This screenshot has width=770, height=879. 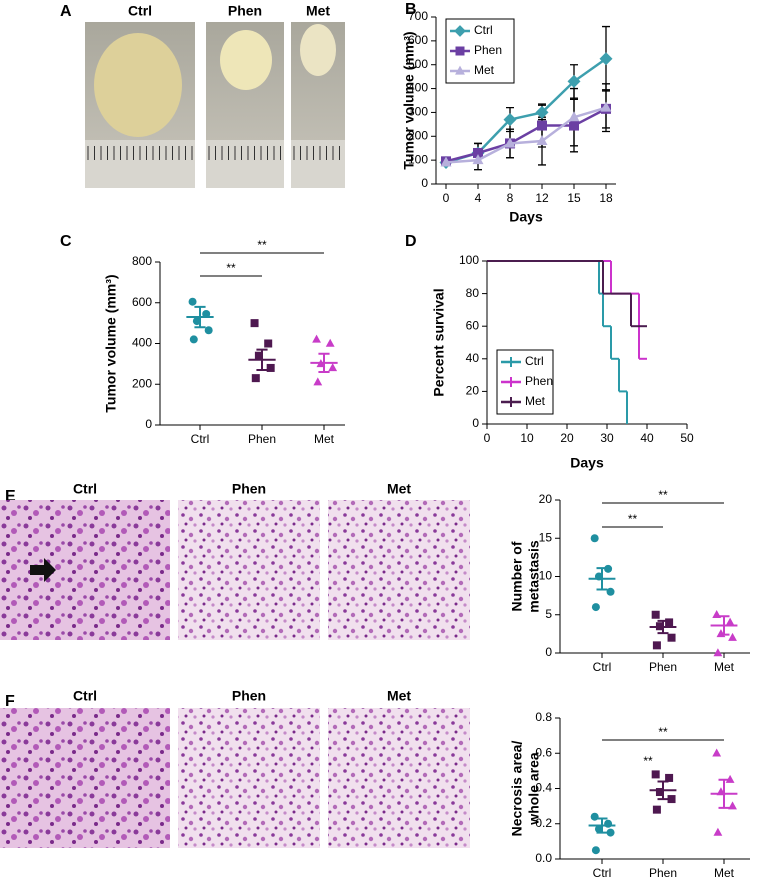 I want to click on y-tick-label: 5, so click(x=548, y=614).